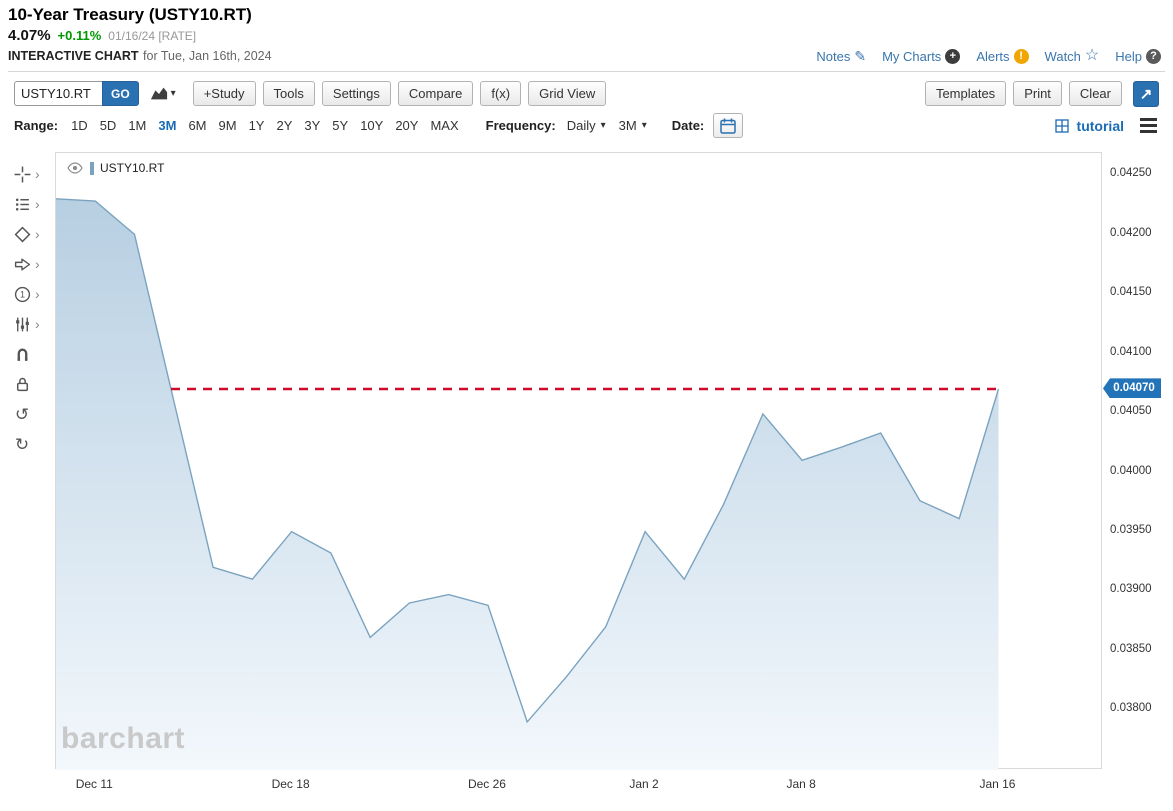 The width and height of the screenshot is (1173, 811). I want to click on range-label: Range:, so click(36, 126).